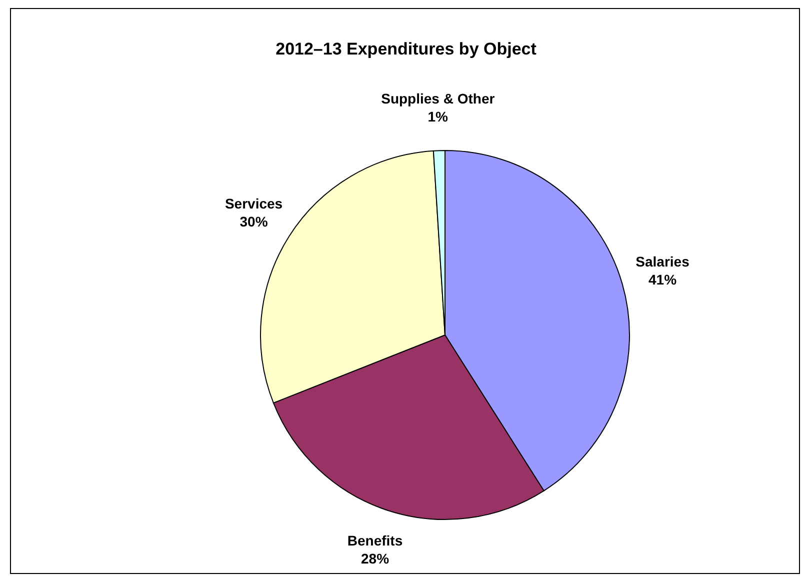  Describe the element at coordinates (438, 98) in the screenshot. I see `slice-label: Supplies & Other` at that location.